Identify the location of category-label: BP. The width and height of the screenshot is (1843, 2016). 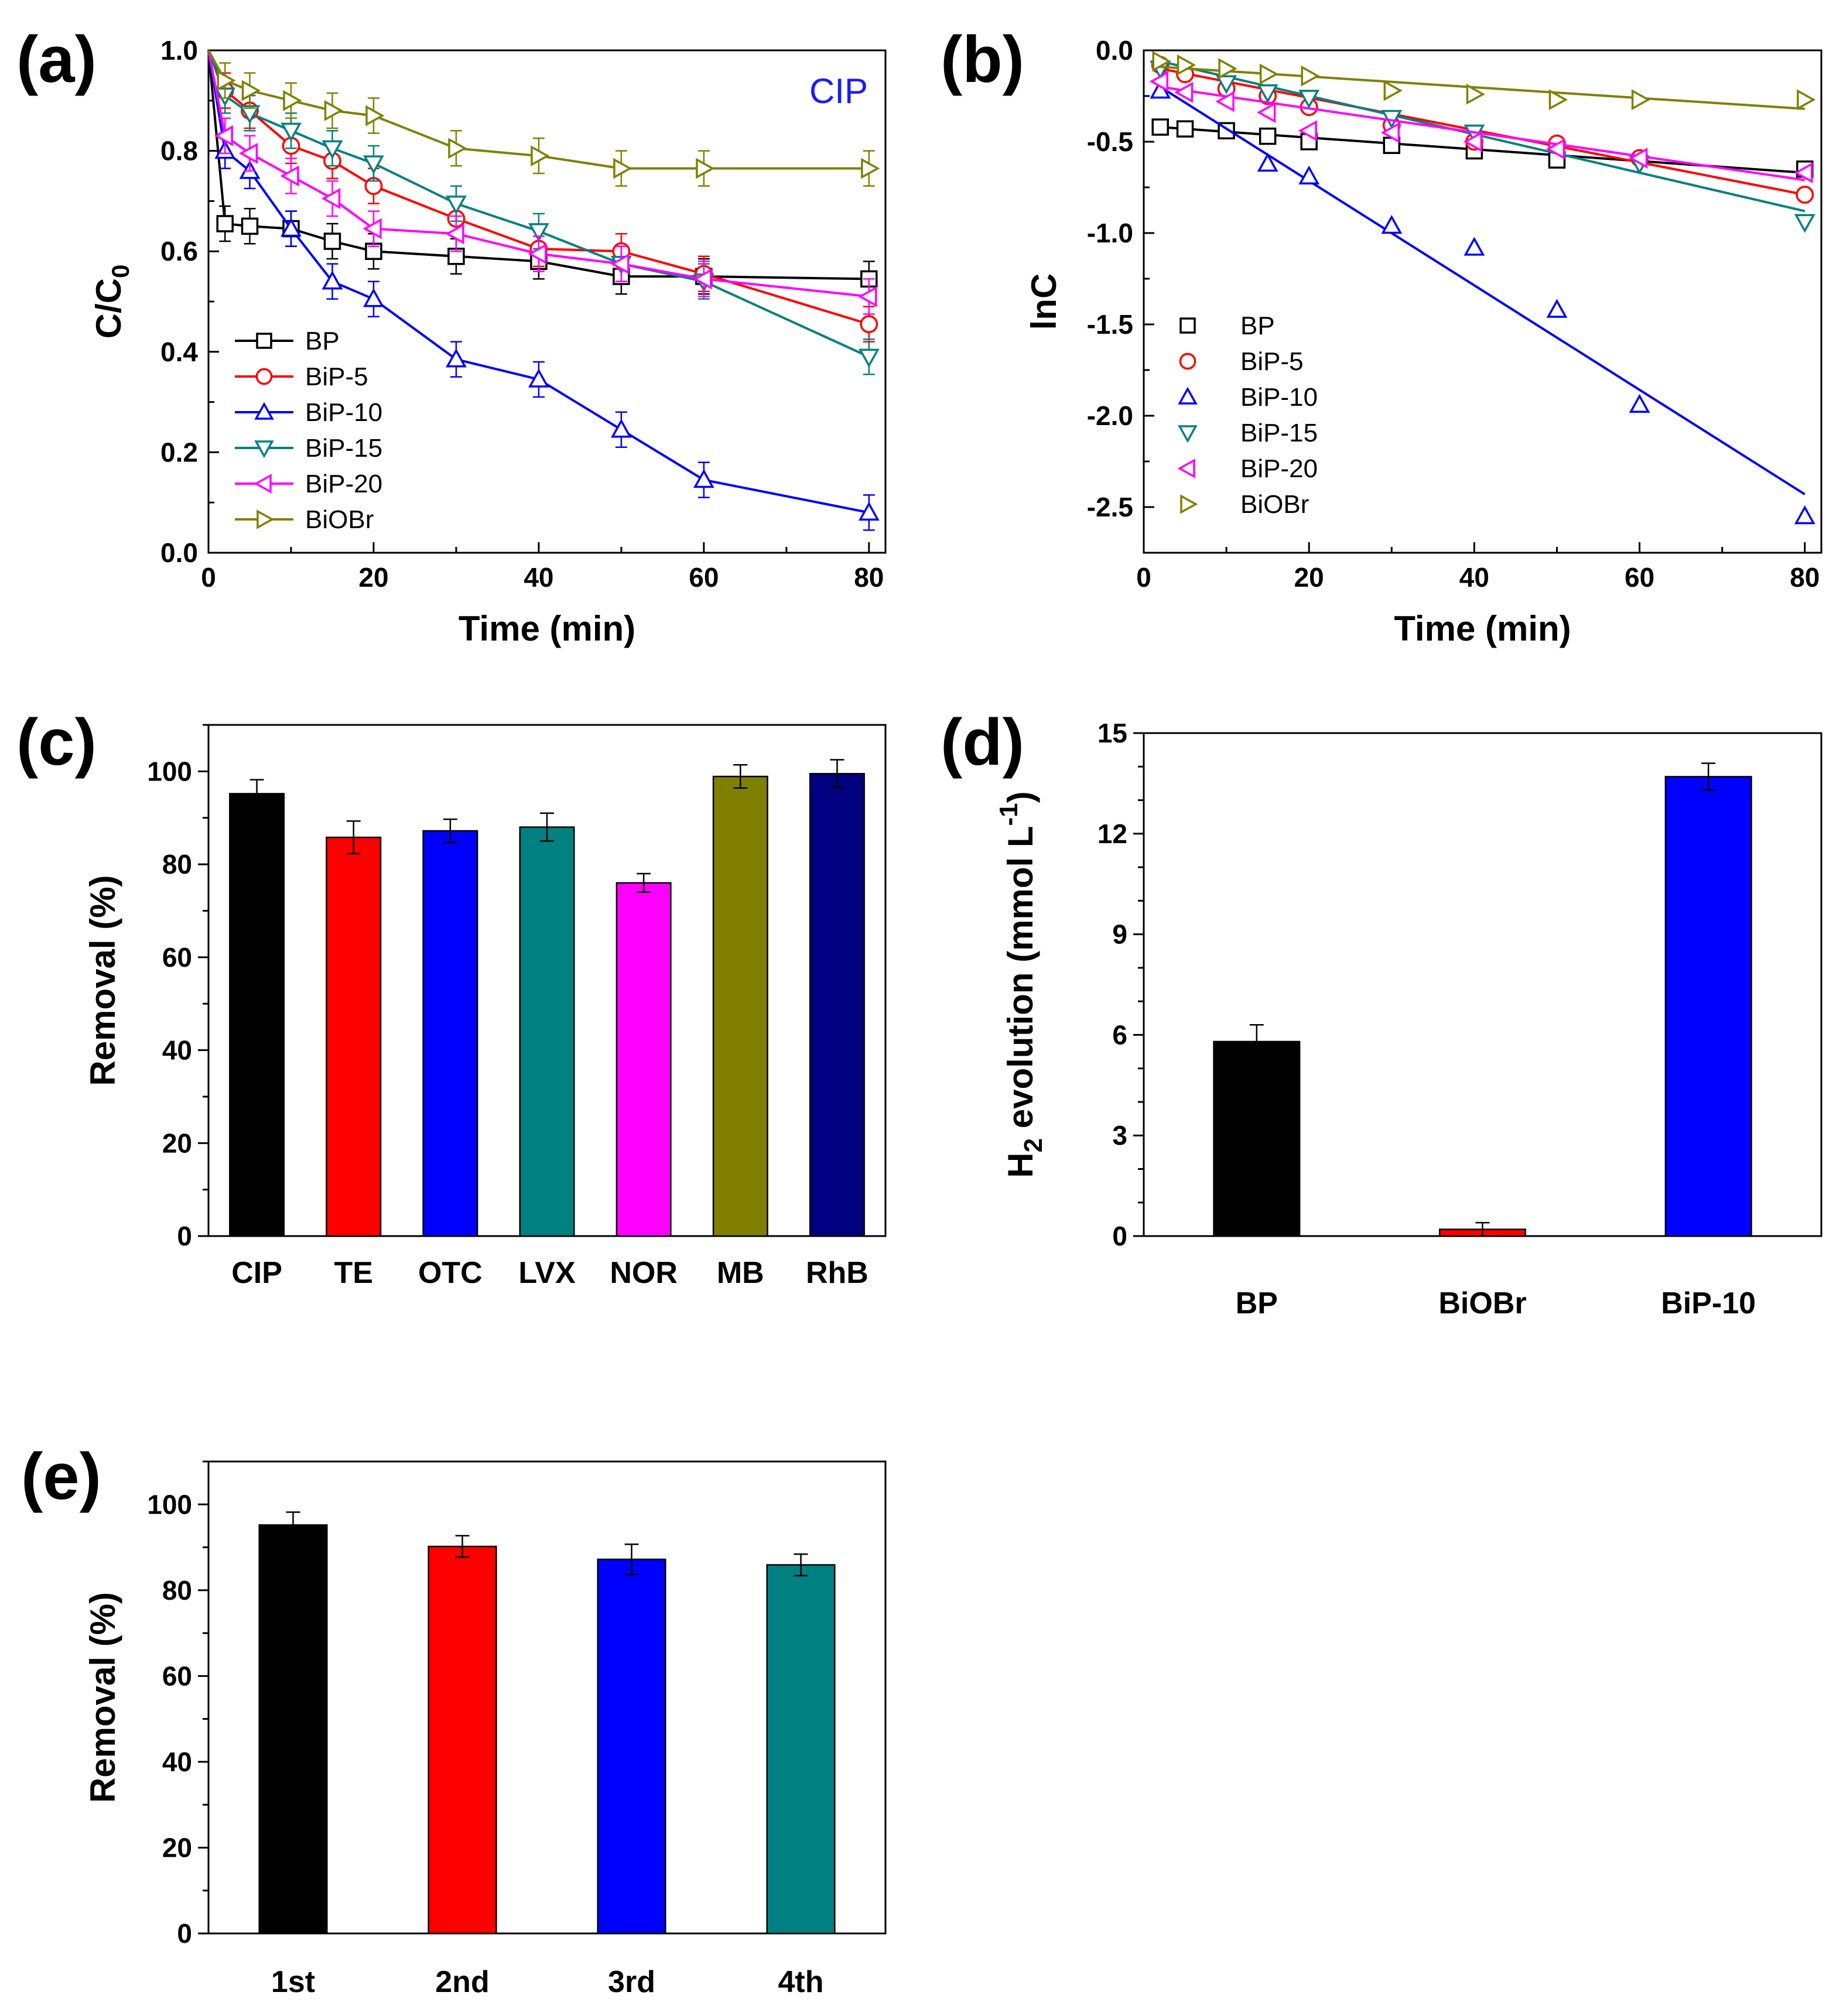
(1257, 1303).